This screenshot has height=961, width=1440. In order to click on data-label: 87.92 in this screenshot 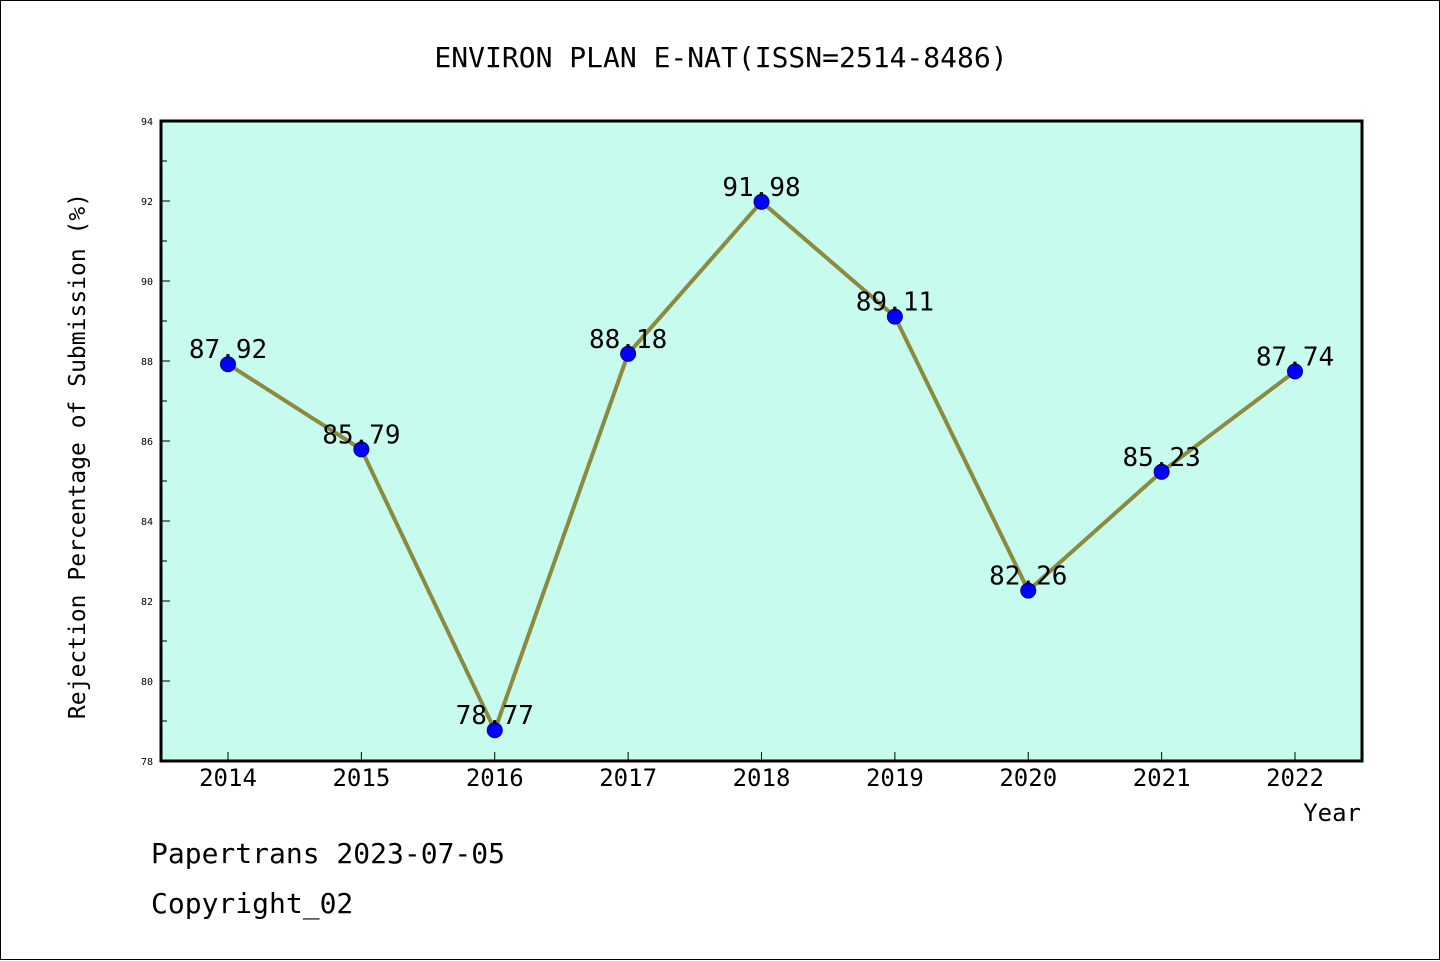, I will do `click(228, 350)`.